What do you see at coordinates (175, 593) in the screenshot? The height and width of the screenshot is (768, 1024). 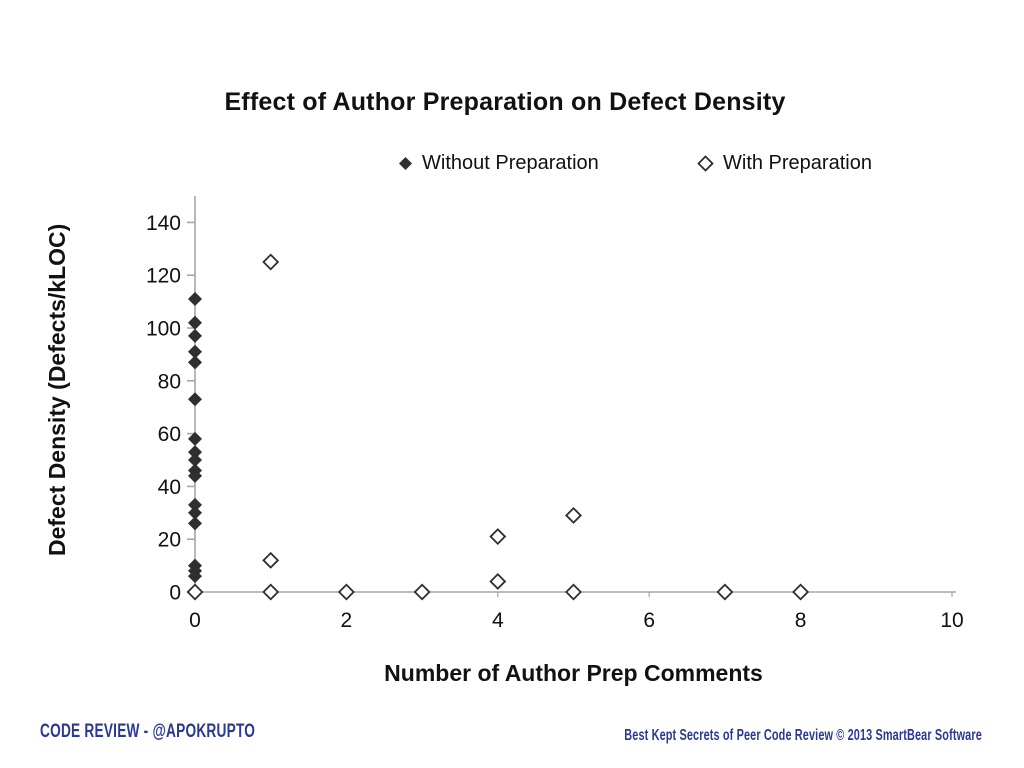 I see `y-axis-tick-label: 0` at bounding box center [175, 593].